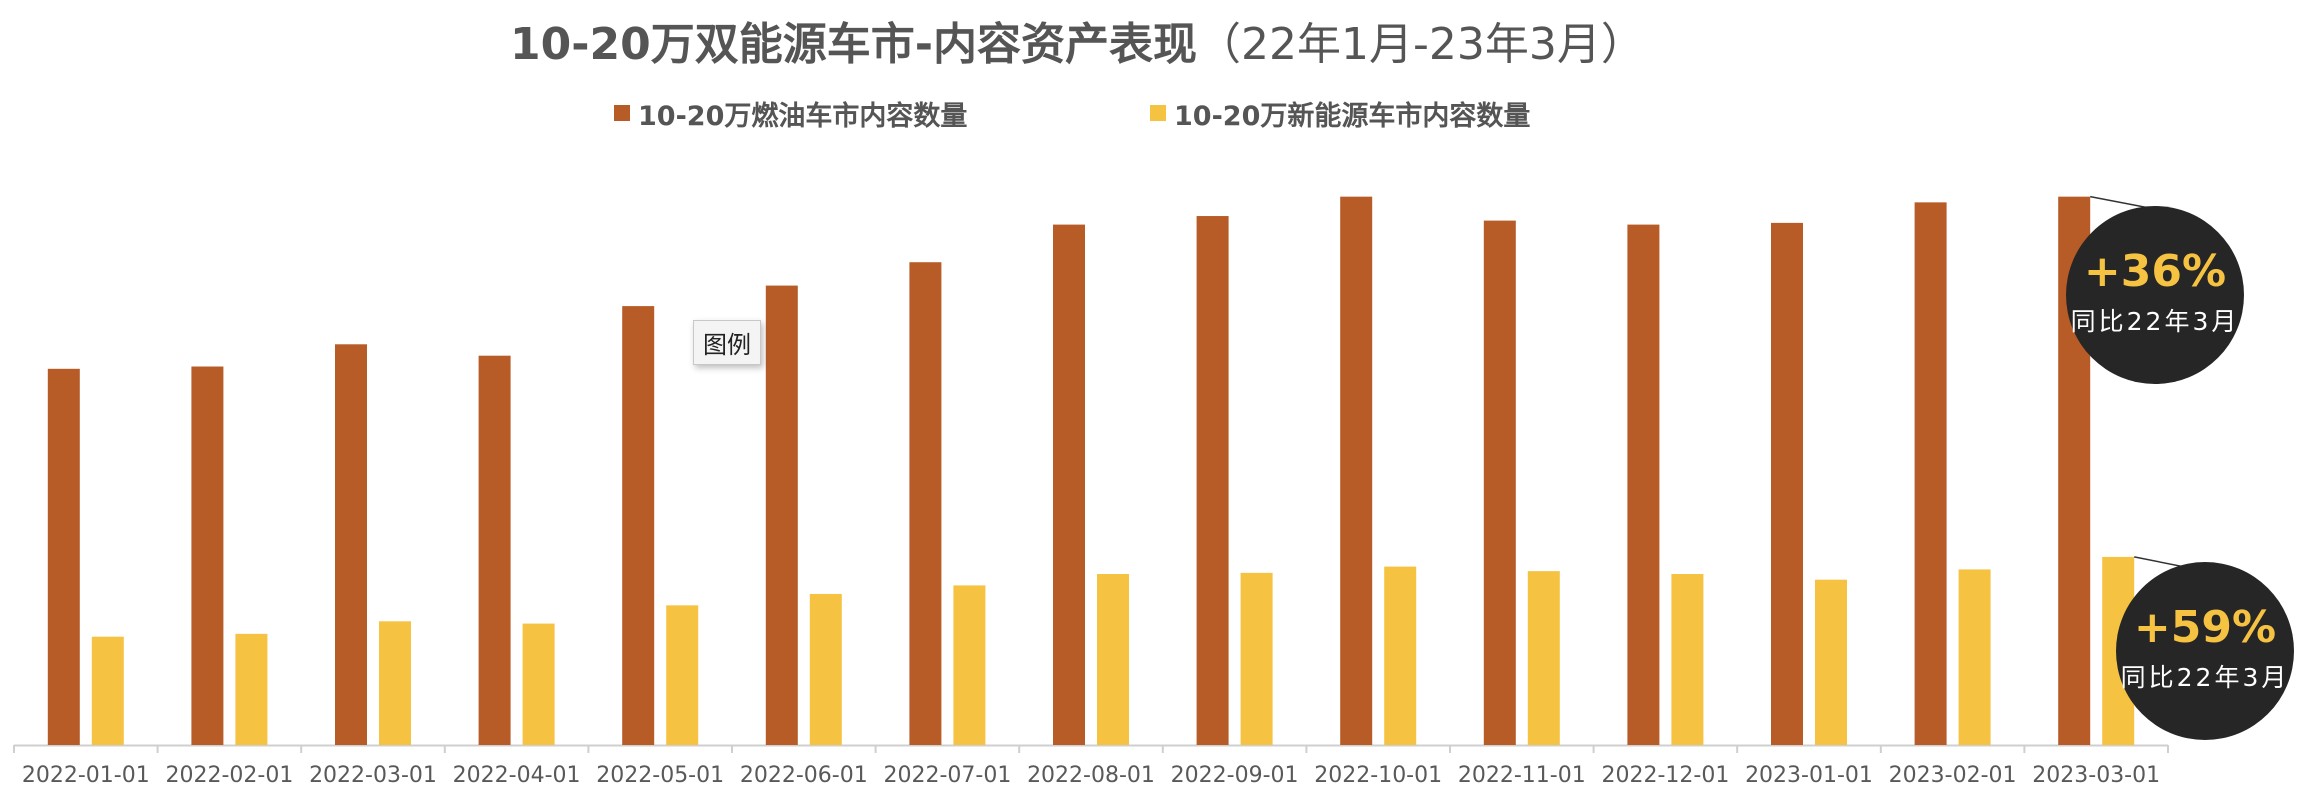 Image resolution: width=2314 pixels, height=804 pixels. I want to click on x-tick-label: 2022-09-01, so click(1235, 775).